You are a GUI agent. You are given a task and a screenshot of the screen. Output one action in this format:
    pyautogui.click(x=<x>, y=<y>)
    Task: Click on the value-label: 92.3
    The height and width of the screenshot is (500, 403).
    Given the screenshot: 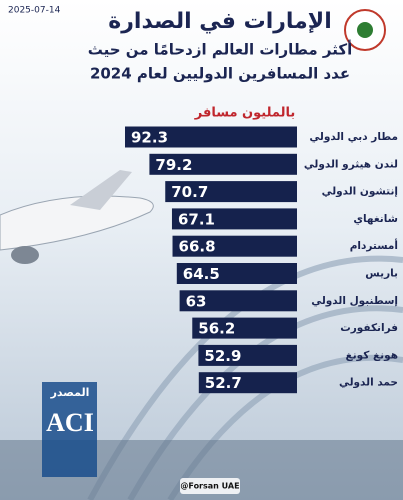 What is the action you would take?
    pyautogui.click(x=149, y=138)
    